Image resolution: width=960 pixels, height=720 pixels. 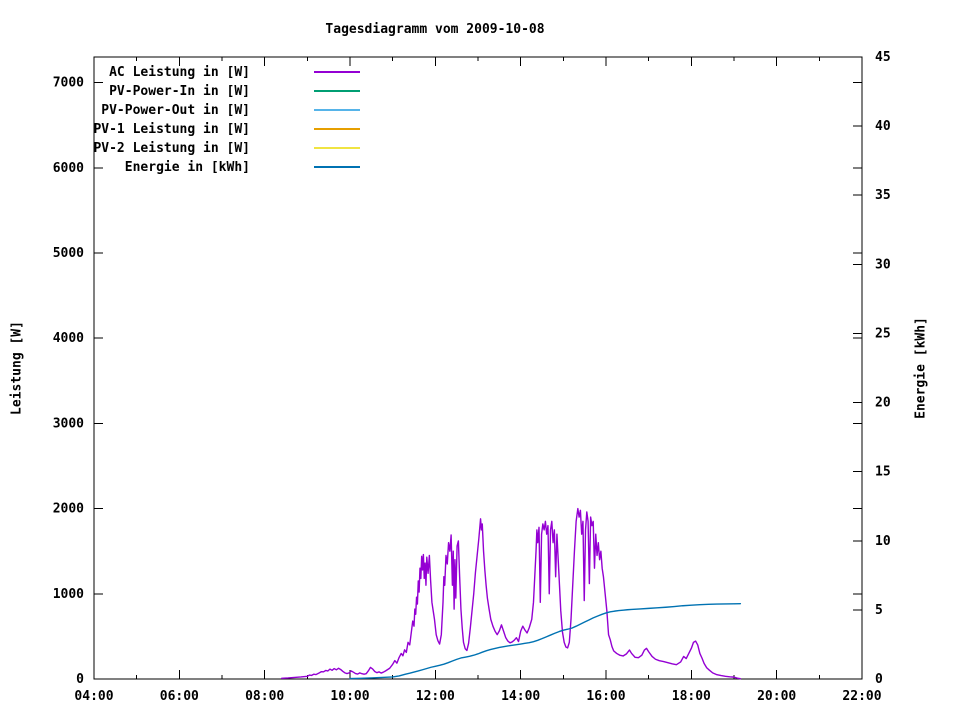 What do you see at coordinates (605, 696) in the screenshot?
I see `svg-text: 16:00` at bounding box center [605, 696].